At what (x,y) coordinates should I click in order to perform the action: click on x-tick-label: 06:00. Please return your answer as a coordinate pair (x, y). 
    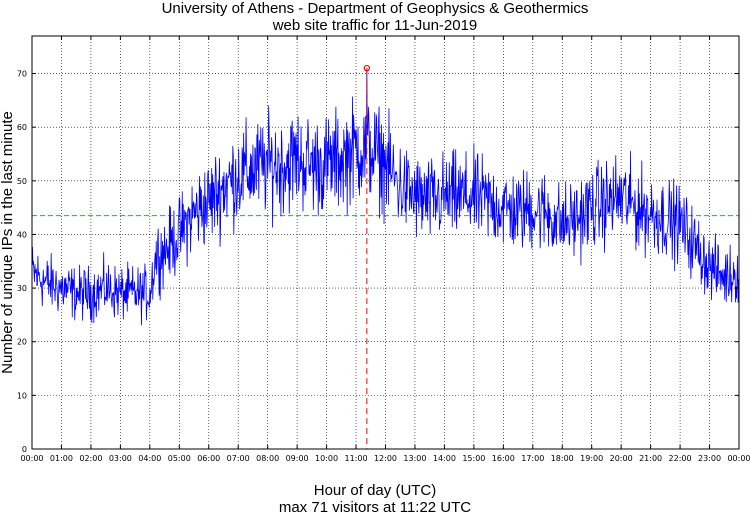
    Looking at the image, I should click on (208, 458).